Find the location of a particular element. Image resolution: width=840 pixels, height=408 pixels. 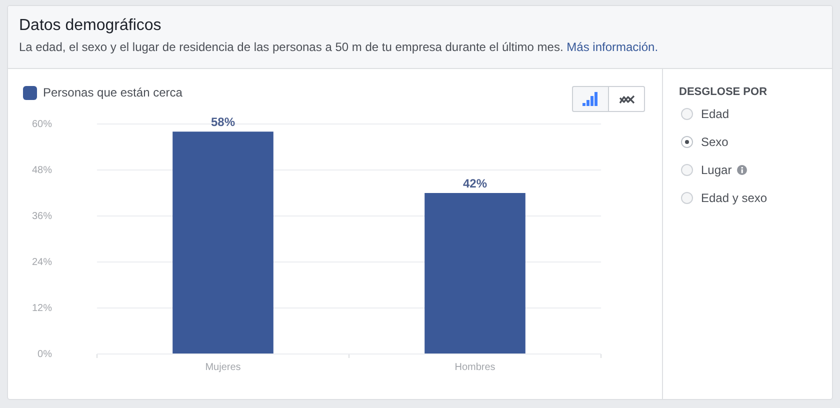

y-tick-label: 24% is located at coordinates (42, 262).